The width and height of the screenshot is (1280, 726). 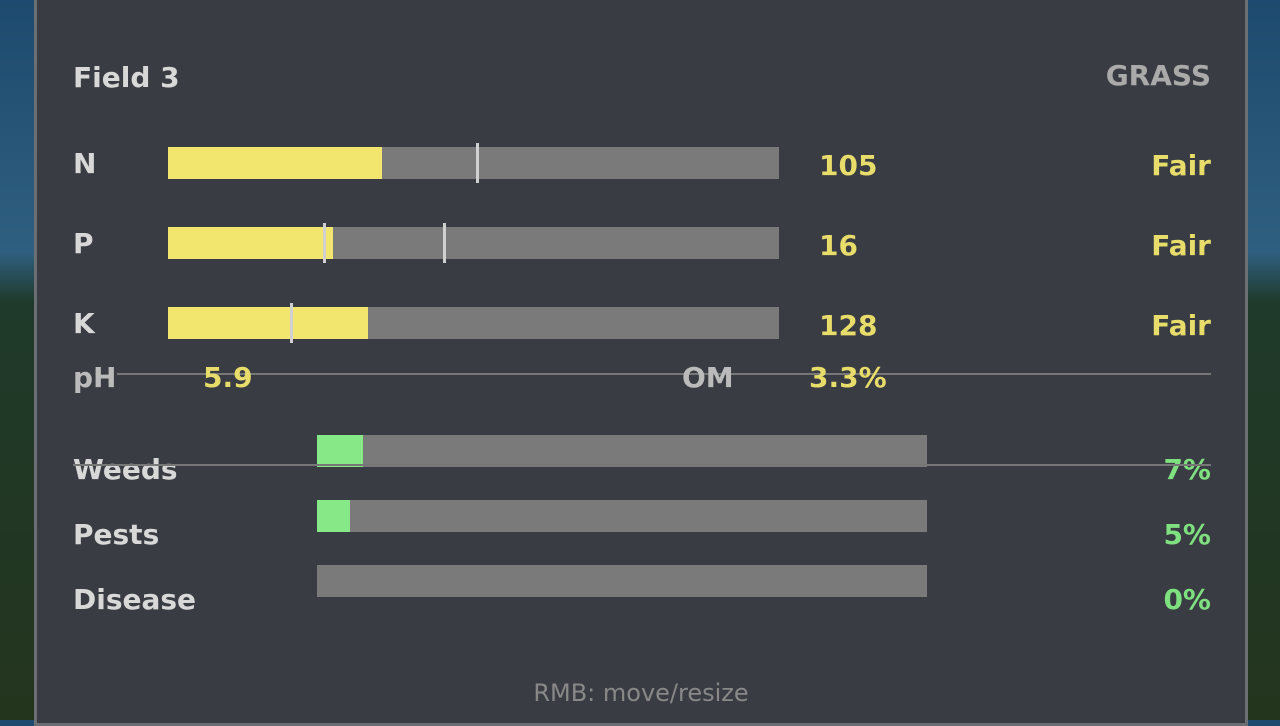 What do you see at coordinates (664, 374) in the screenshot?
I see `ph-divider` at bounding box center [664, 374].